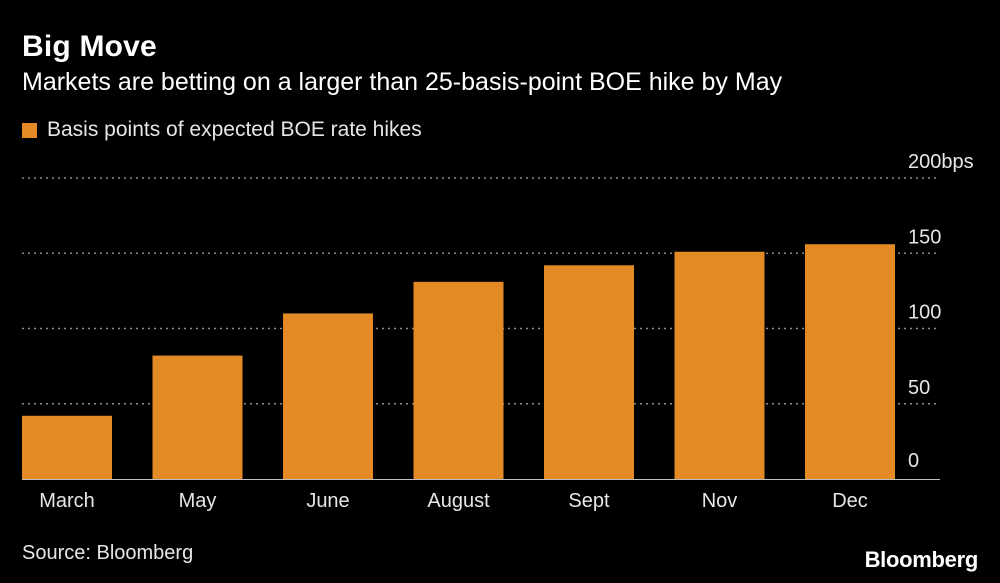  I want to click on x-tick-label: Sept, so click(589, 501).